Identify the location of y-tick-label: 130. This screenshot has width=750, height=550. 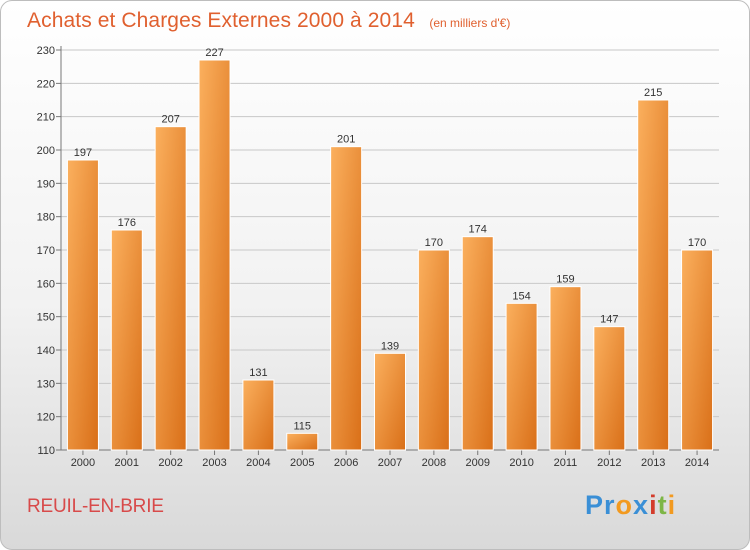
(46, 384).